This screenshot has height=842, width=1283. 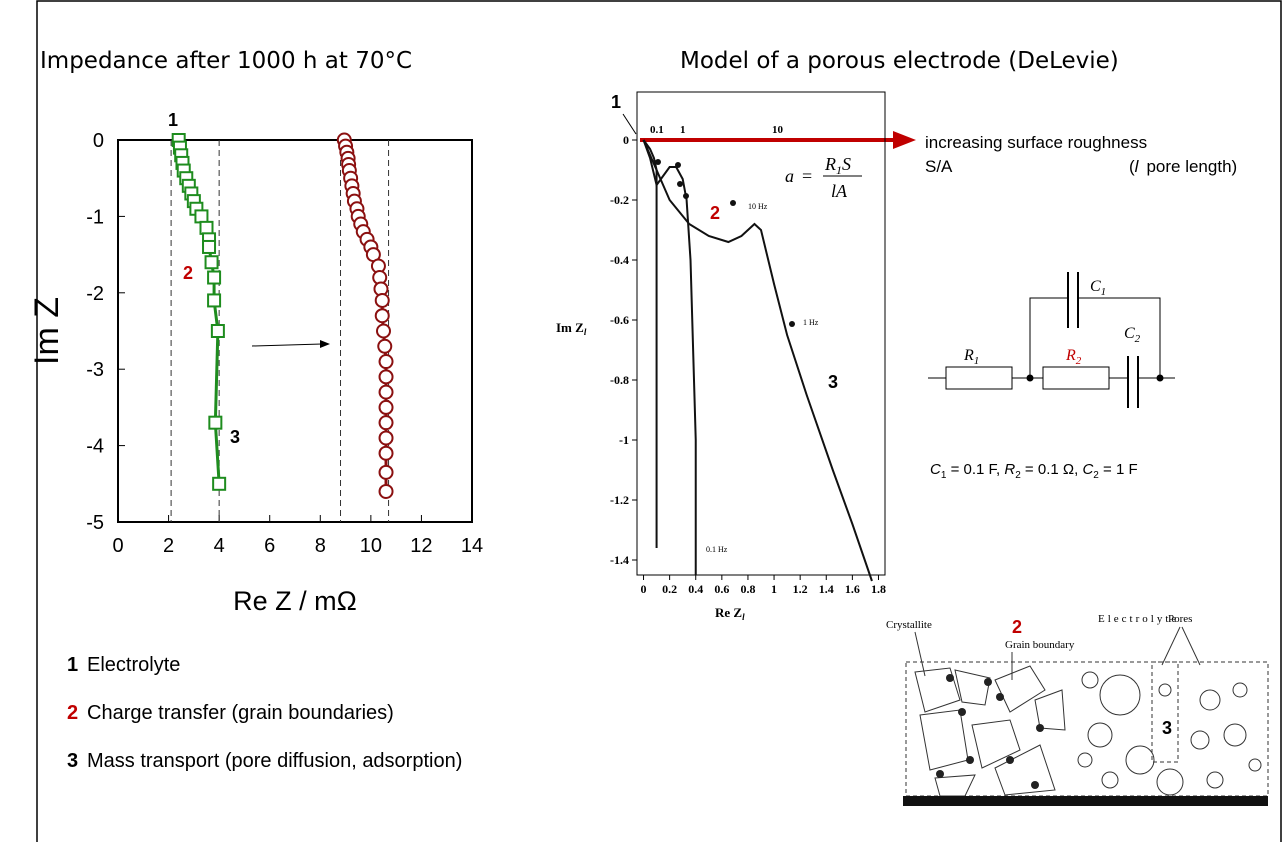 I want to click on right-title: Model of a porous electrode (DeLevie), so click(x=899, y=61).